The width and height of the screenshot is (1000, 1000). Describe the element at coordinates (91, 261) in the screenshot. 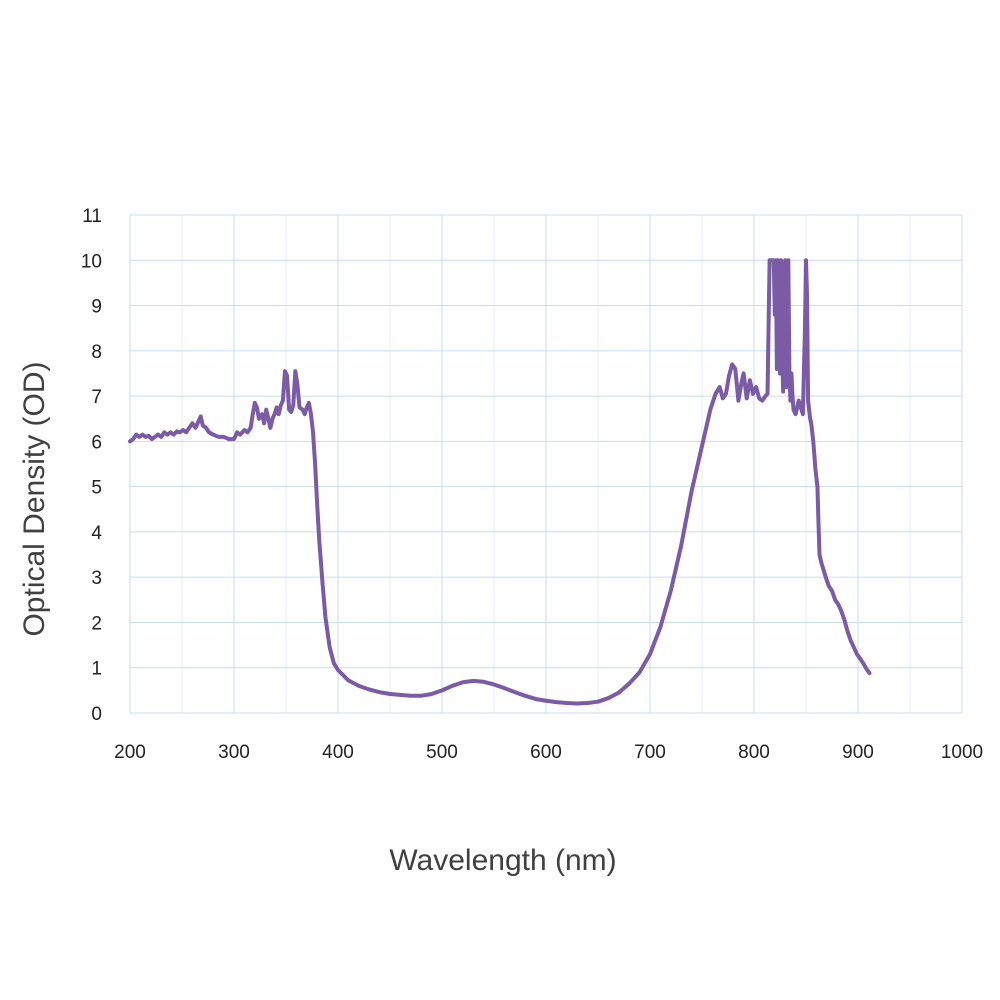

I see `y-tick-label: 10` at that location.